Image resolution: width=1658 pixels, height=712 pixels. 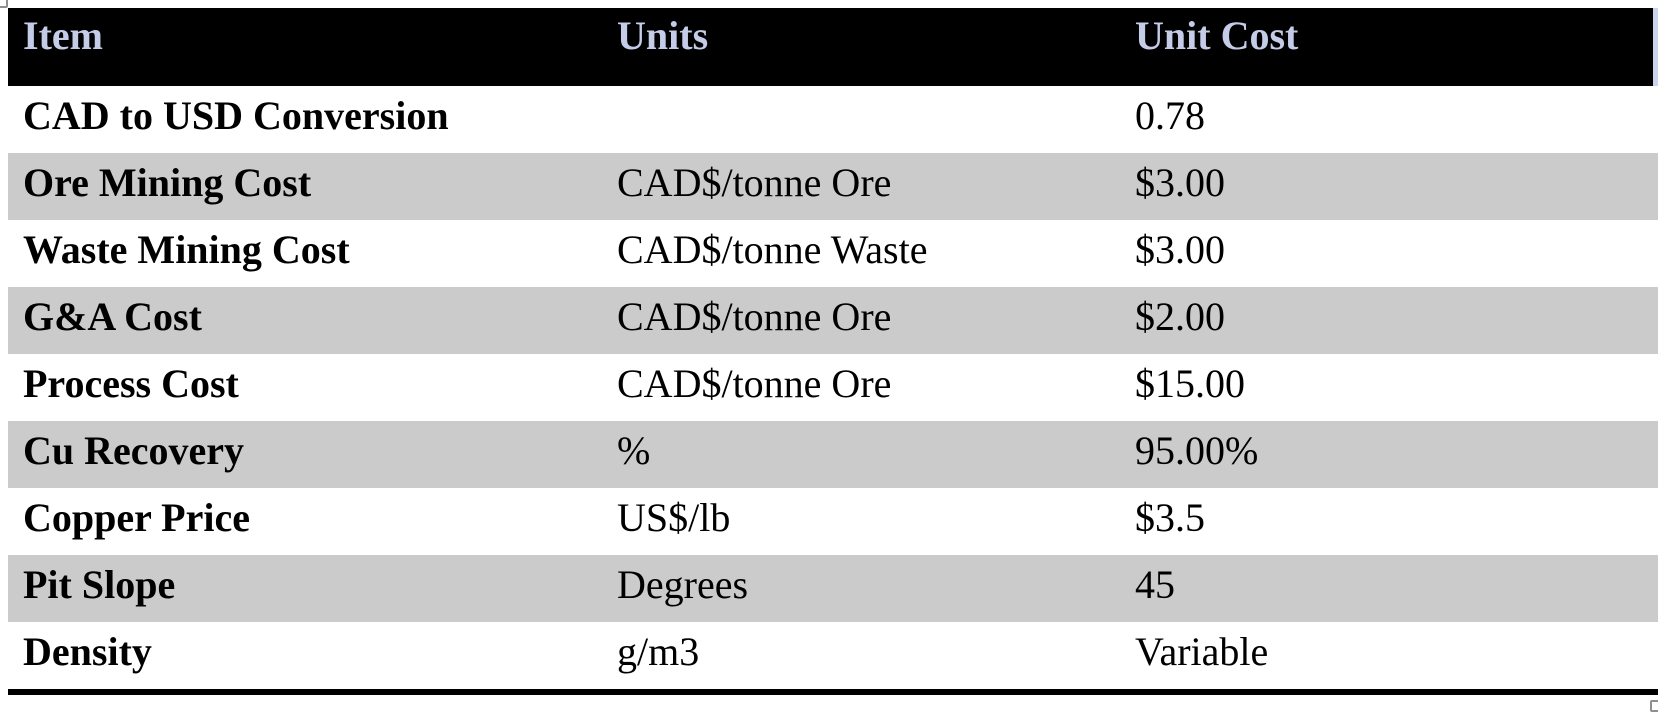 I want to click on unit-cost-cell: $2.00, so click(x=1180, y=316).